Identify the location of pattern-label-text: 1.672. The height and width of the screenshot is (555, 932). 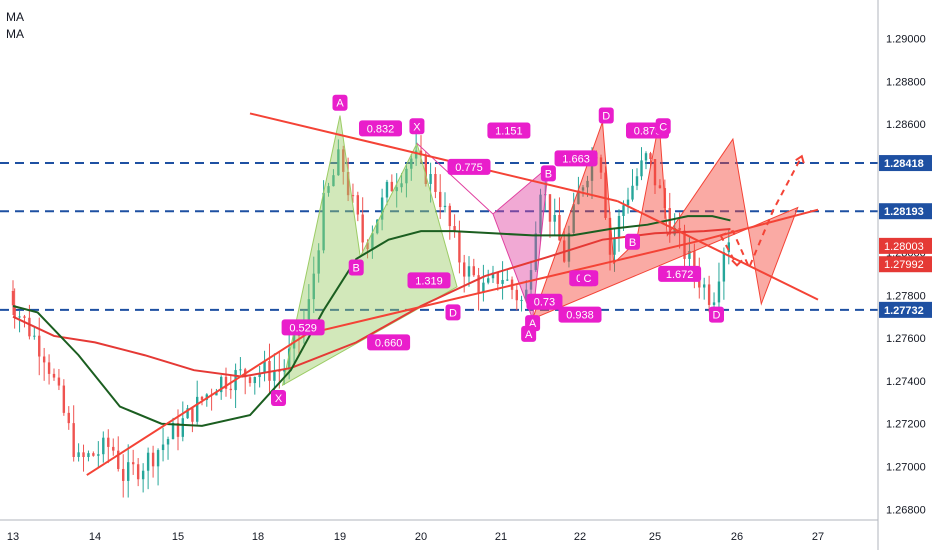
(680, 275).